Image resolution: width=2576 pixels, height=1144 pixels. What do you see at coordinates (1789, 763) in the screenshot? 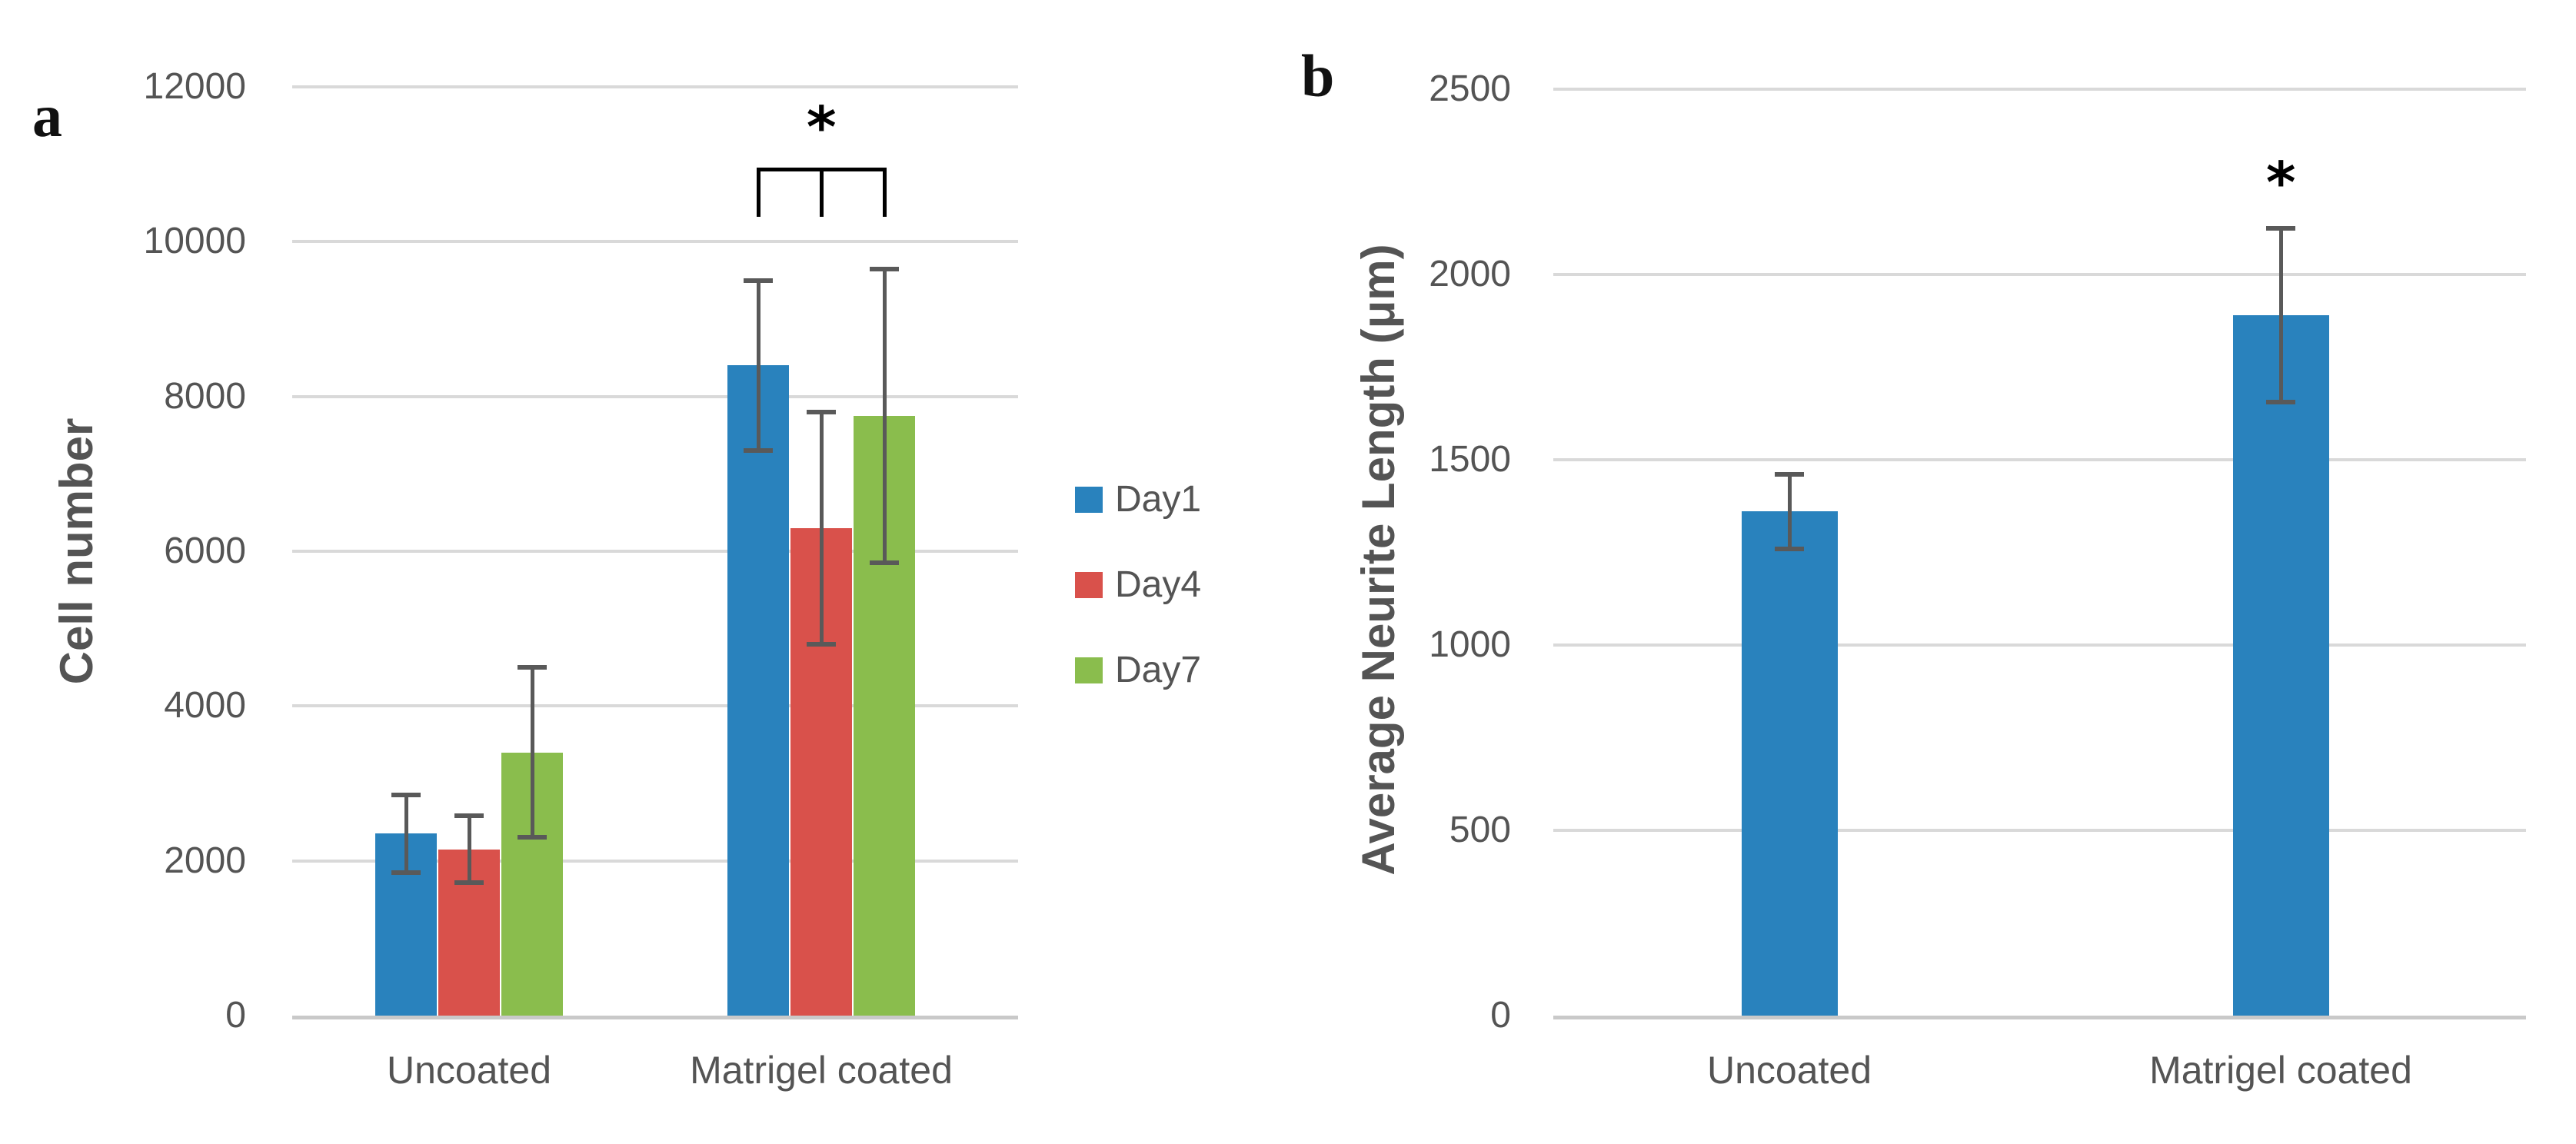
I see `bar-series-uncoated` at bounding box center [1789, 763].